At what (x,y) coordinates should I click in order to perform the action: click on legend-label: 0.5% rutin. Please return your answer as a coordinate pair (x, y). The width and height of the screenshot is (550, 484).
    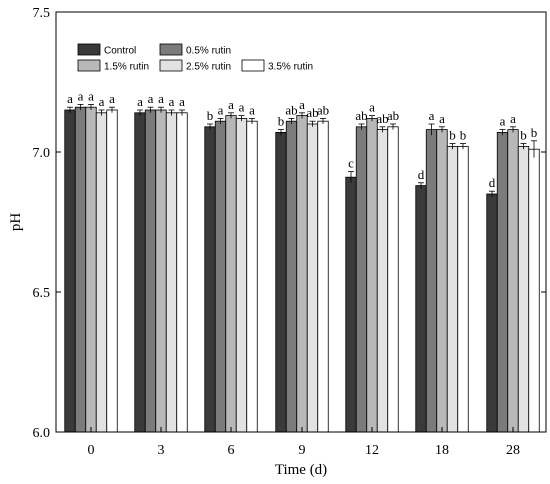
    Looking at the image, I should click on (208, 51).